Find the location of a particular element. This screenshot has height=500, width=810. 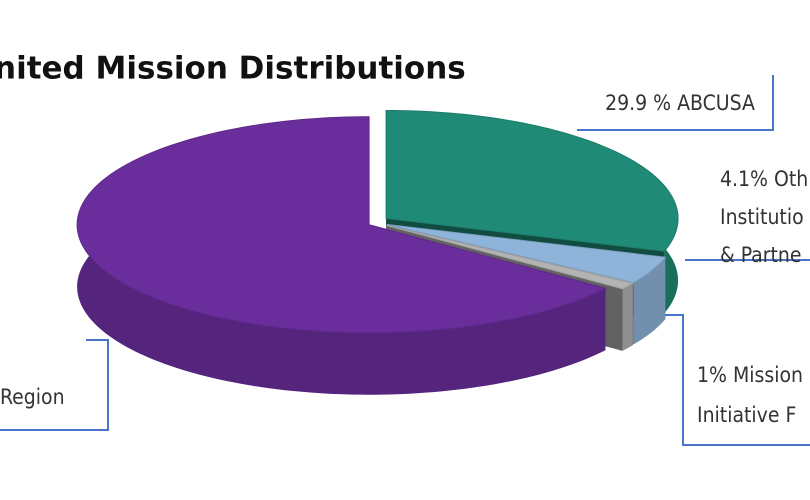

chart-title: nited Mission Distributions is located at coordinates (233, 69).